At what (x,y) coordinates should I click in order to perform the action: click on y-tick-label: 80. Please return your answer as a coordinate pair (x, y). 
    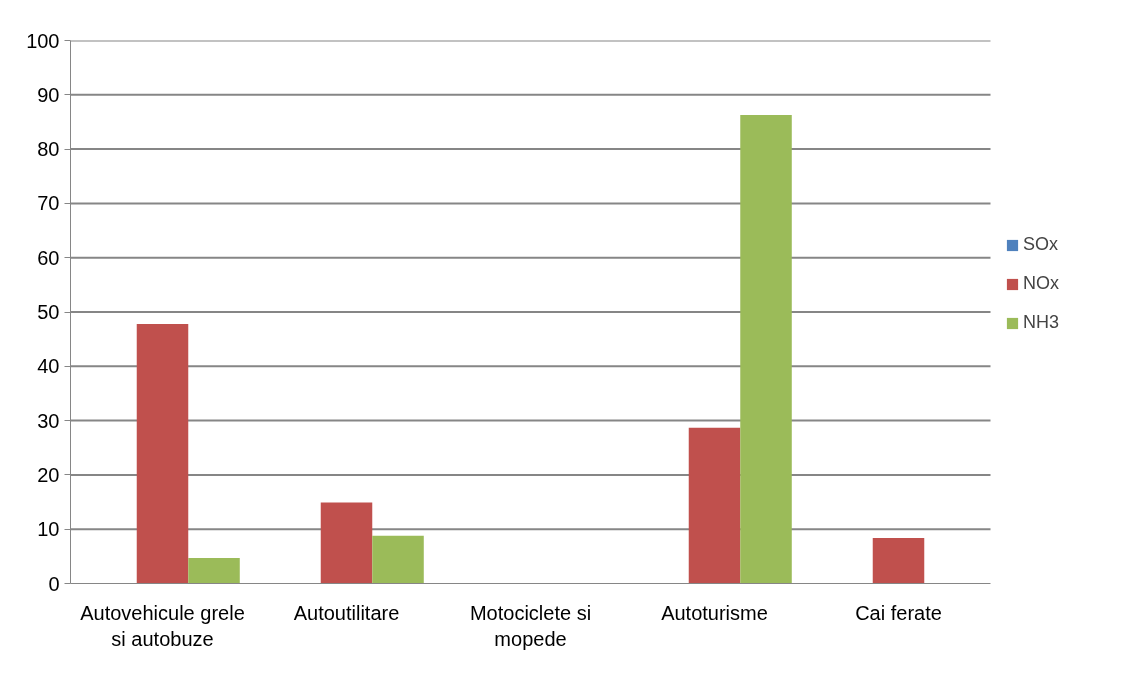
    Looking at the image, I should click on (48, 149).